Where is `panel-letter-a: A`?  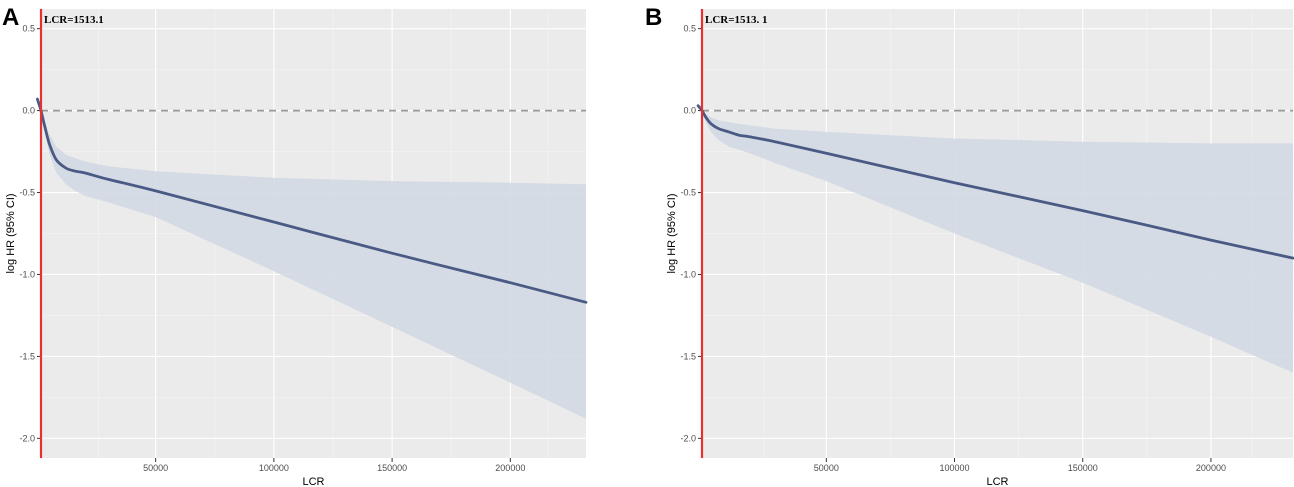 panel-letter-a: A is located at coordinates (10, 17).